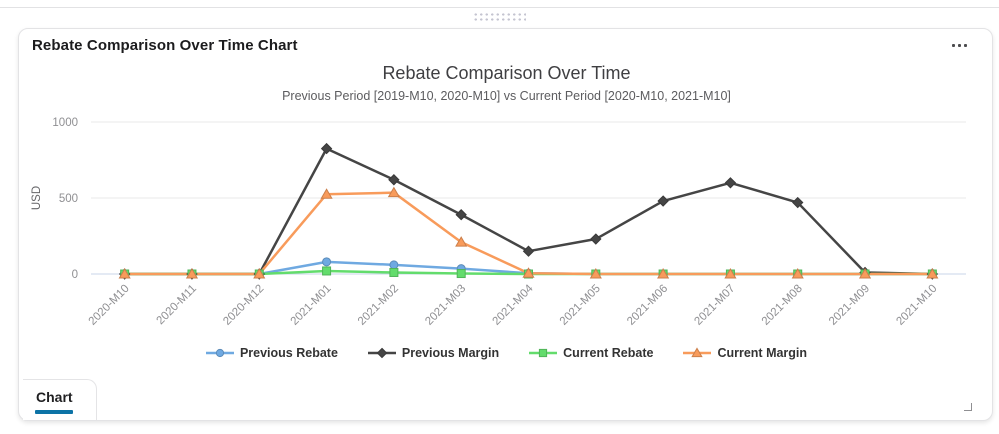 The width and height of the screenshot is (999, 434). Describe the element at coordinates (647, 305) in the screenshot. I see `svg-text: 2021-M06` at that location.